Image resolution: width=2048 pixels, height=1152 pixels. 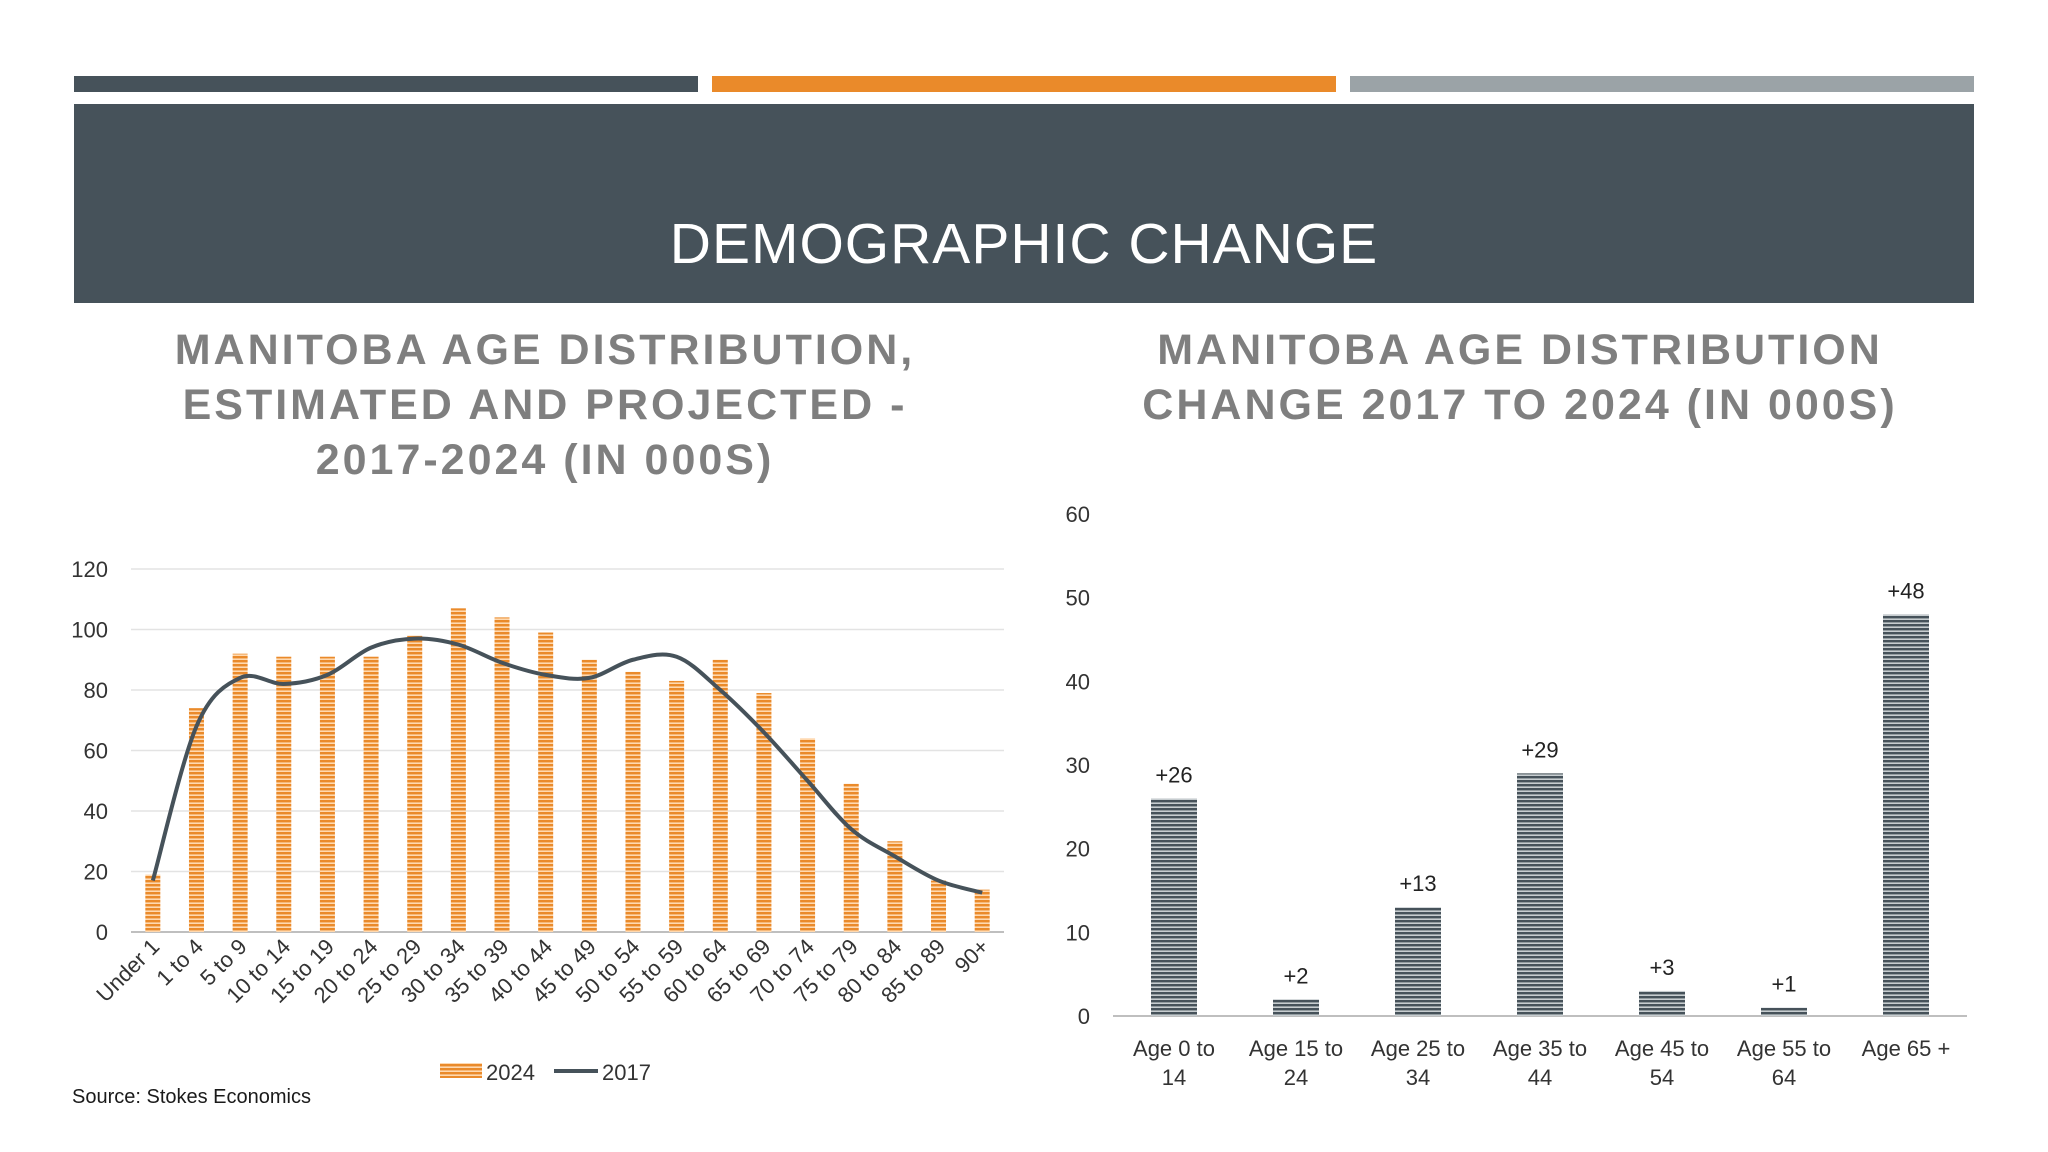 I want to click on x-tick-label: Age 65 +, so click(x=1906, y=1048).